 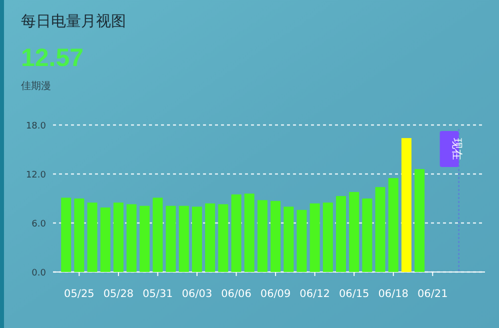 I want to click on x-tick-label: 05/28, so click(x=118, y=294).